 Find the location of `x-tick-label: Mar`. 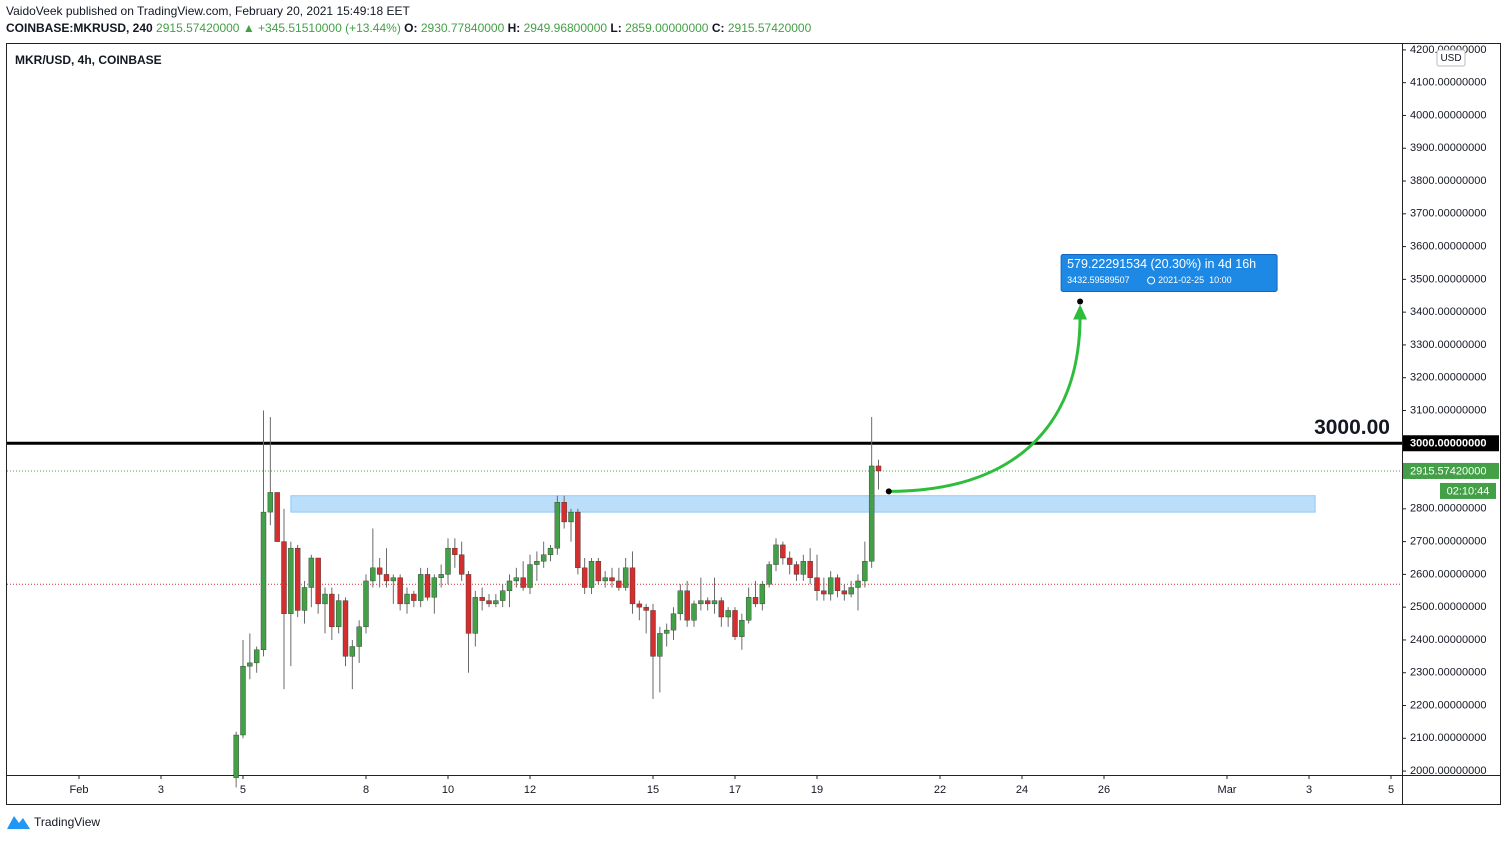

x-tick-label: Mar is located at coordinates (1227, 790).